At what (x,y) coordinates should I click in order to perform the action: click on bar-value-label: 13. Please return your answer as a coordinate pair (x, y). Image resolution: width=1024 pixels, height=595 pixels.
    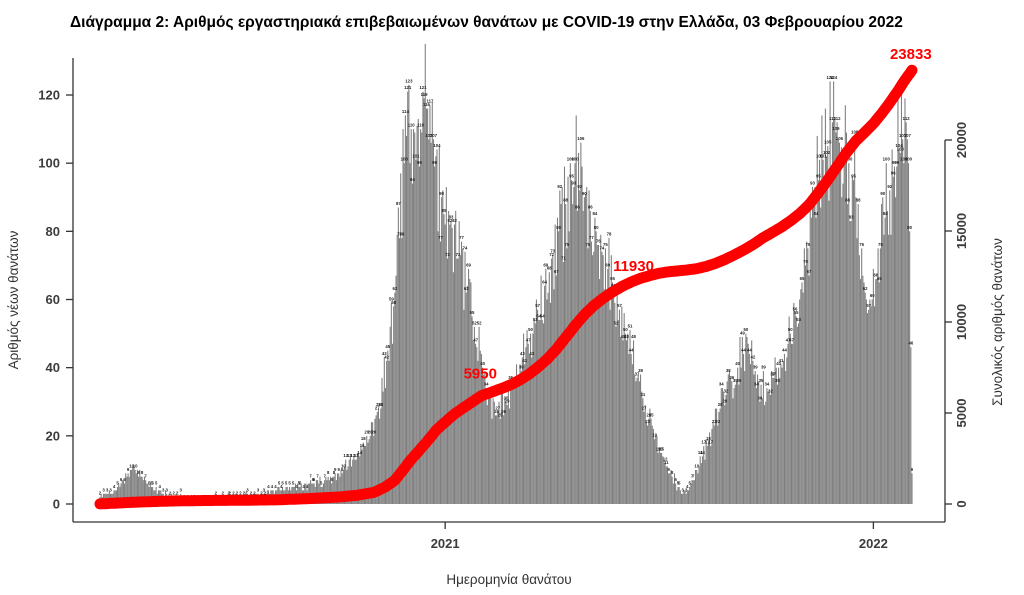
    Looking at the image, I should click on (345, 455).